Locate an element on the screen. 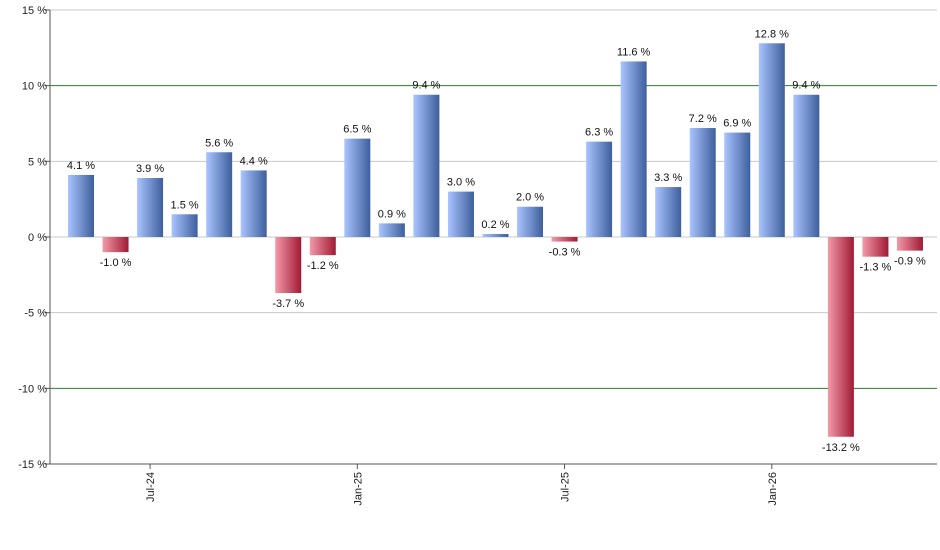 This screenshot has height=550, width=940. bar-value-label: 1.5 % is located at coordinates (185, 205).